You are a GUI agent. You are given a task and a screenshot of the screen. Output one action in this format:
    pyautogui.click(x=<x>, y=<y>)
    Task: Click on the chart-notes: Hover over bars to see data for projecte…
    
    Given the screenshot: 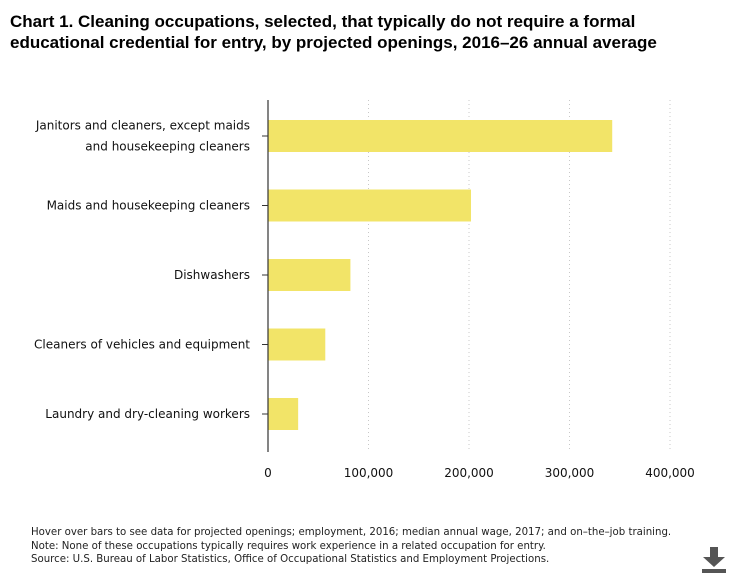 What is the action you would take?
    pyautogui.click(x=381, y=546)
    